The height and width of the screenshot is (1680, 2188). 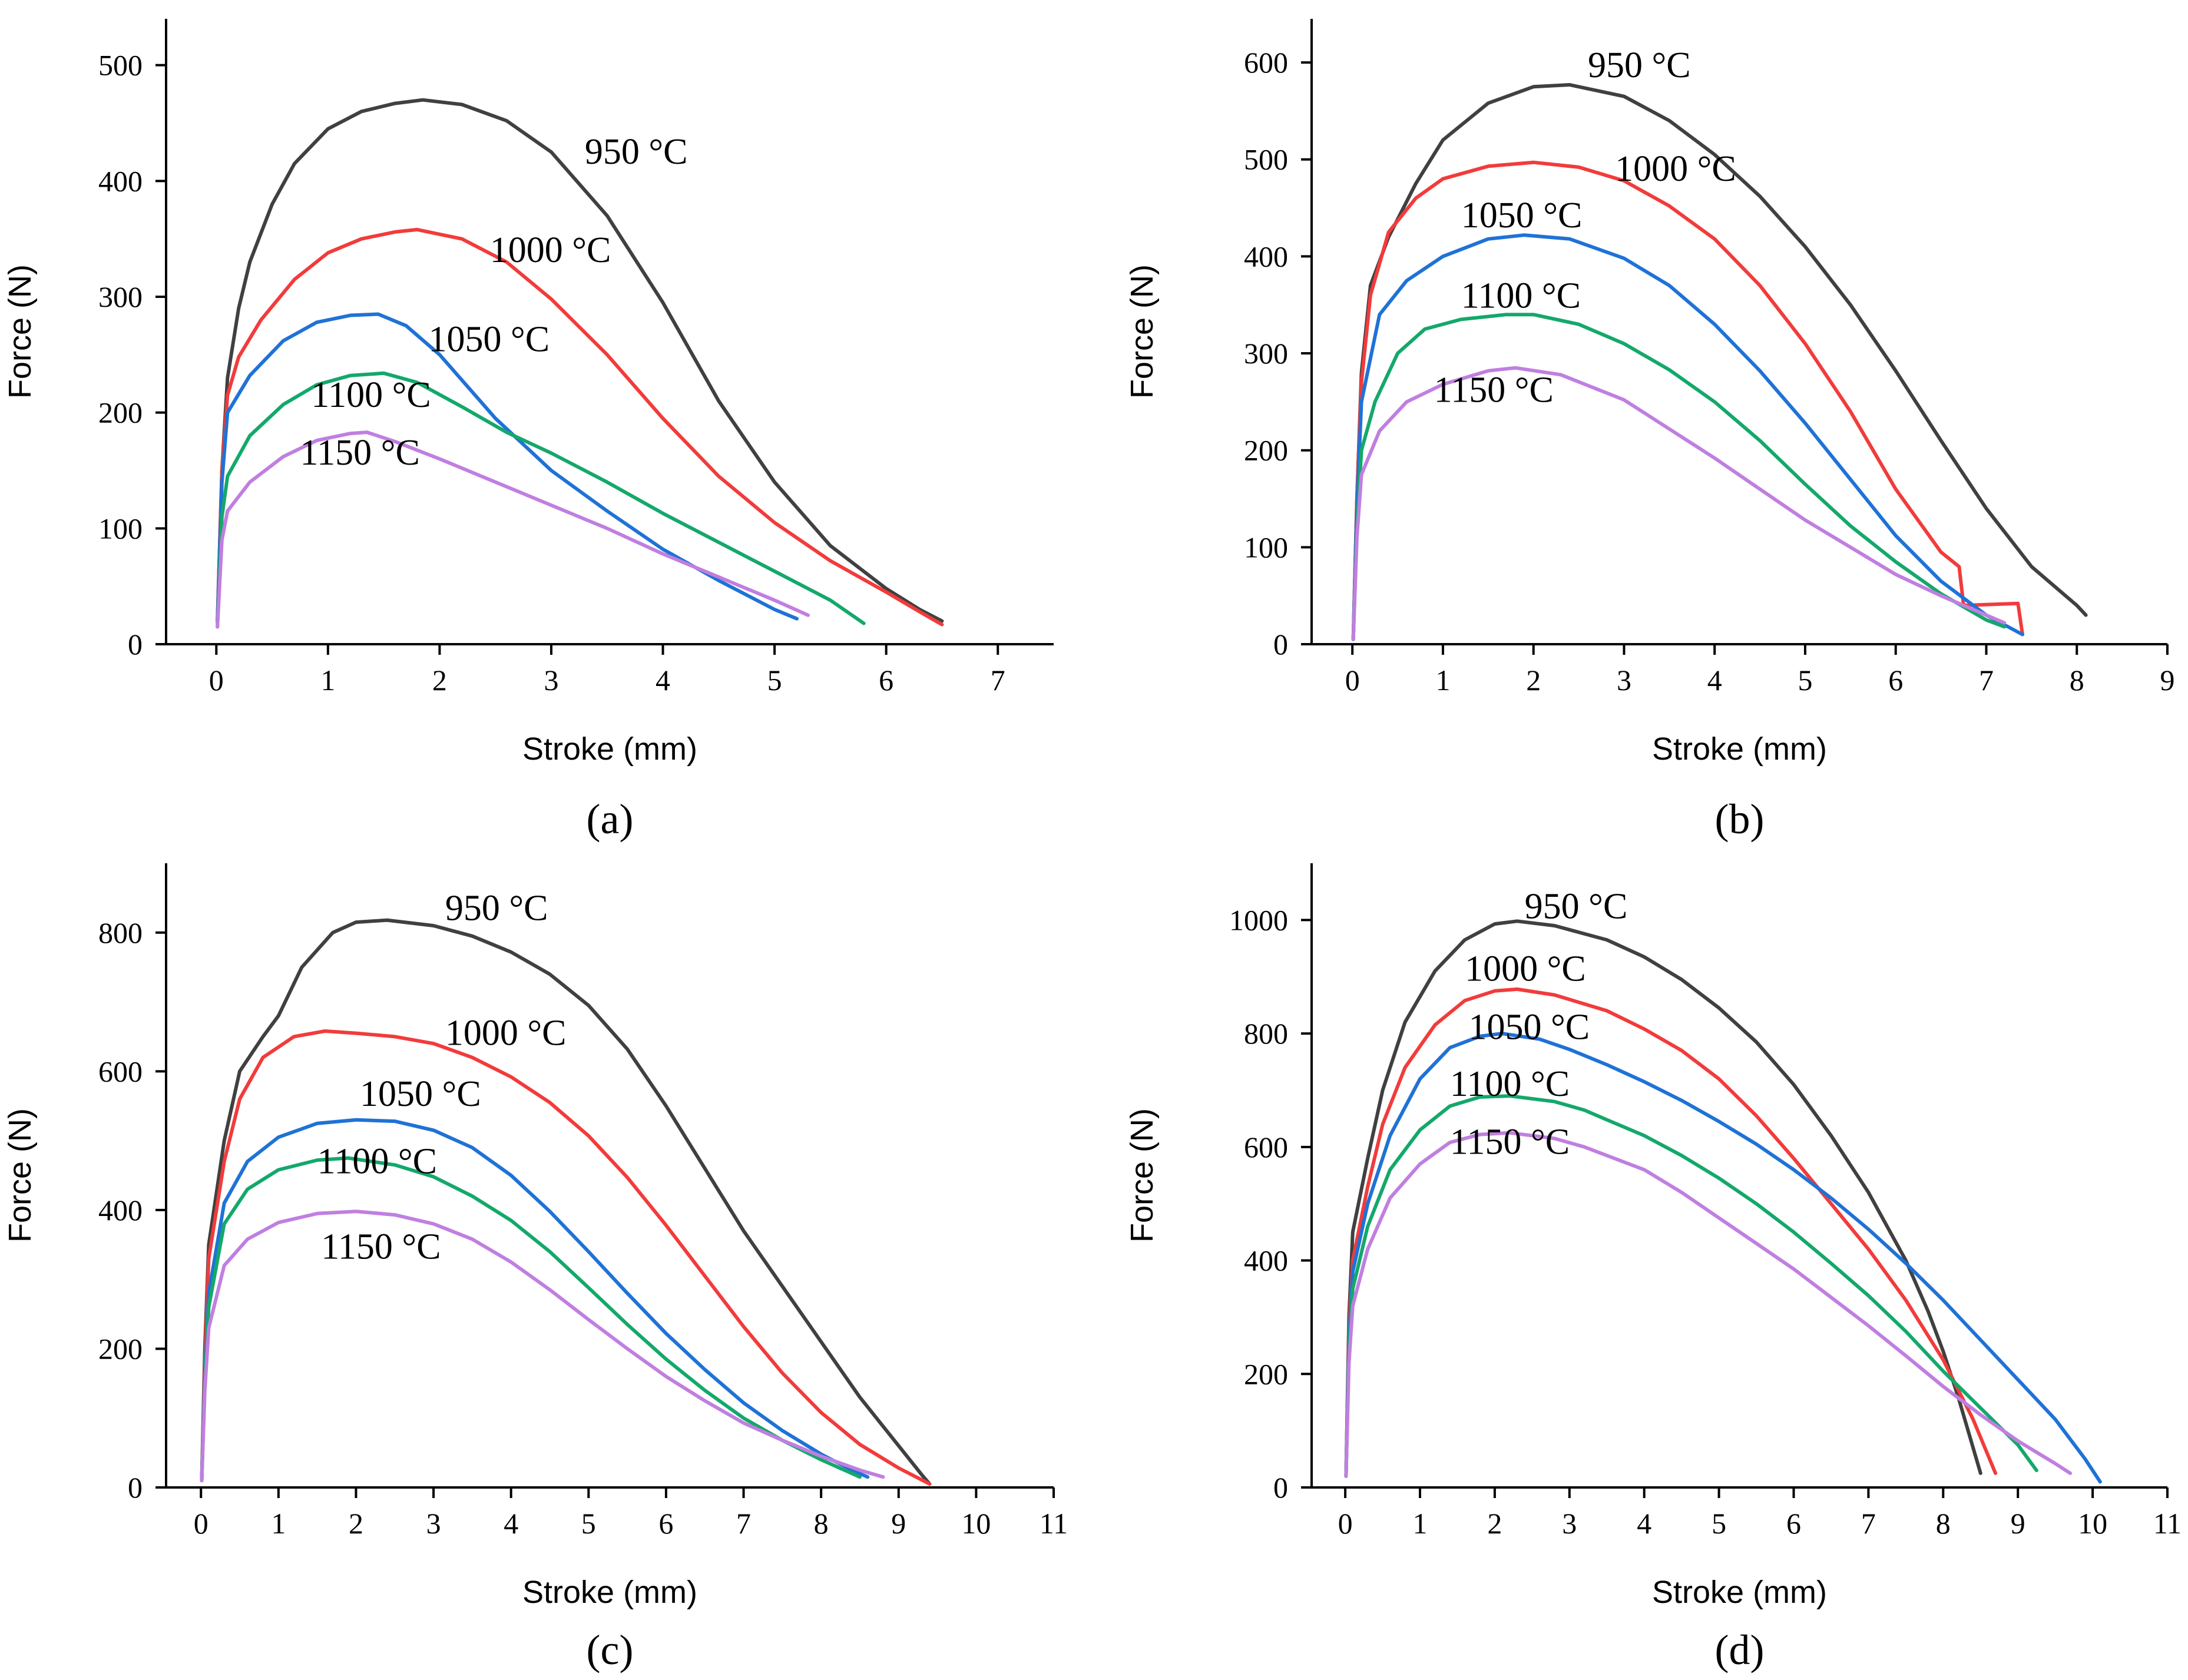 What do you see at coordinates (1740, 819) in the screenshot?
I see `panel-caption: (b)` at bounding box center [1740, 819].